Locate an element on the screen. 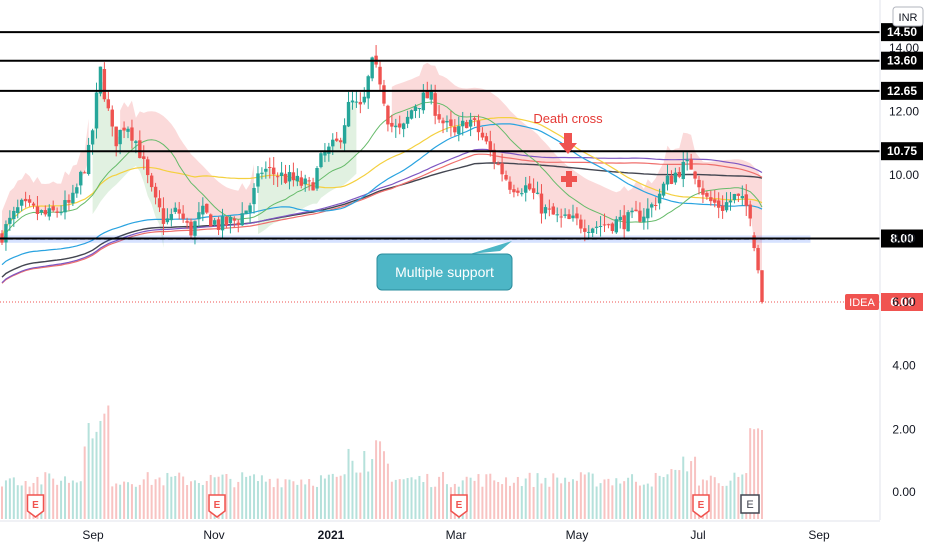 This screenshot has width=932, height=550. price-tick-label: 6.00 is located at coordinates (904, 302).